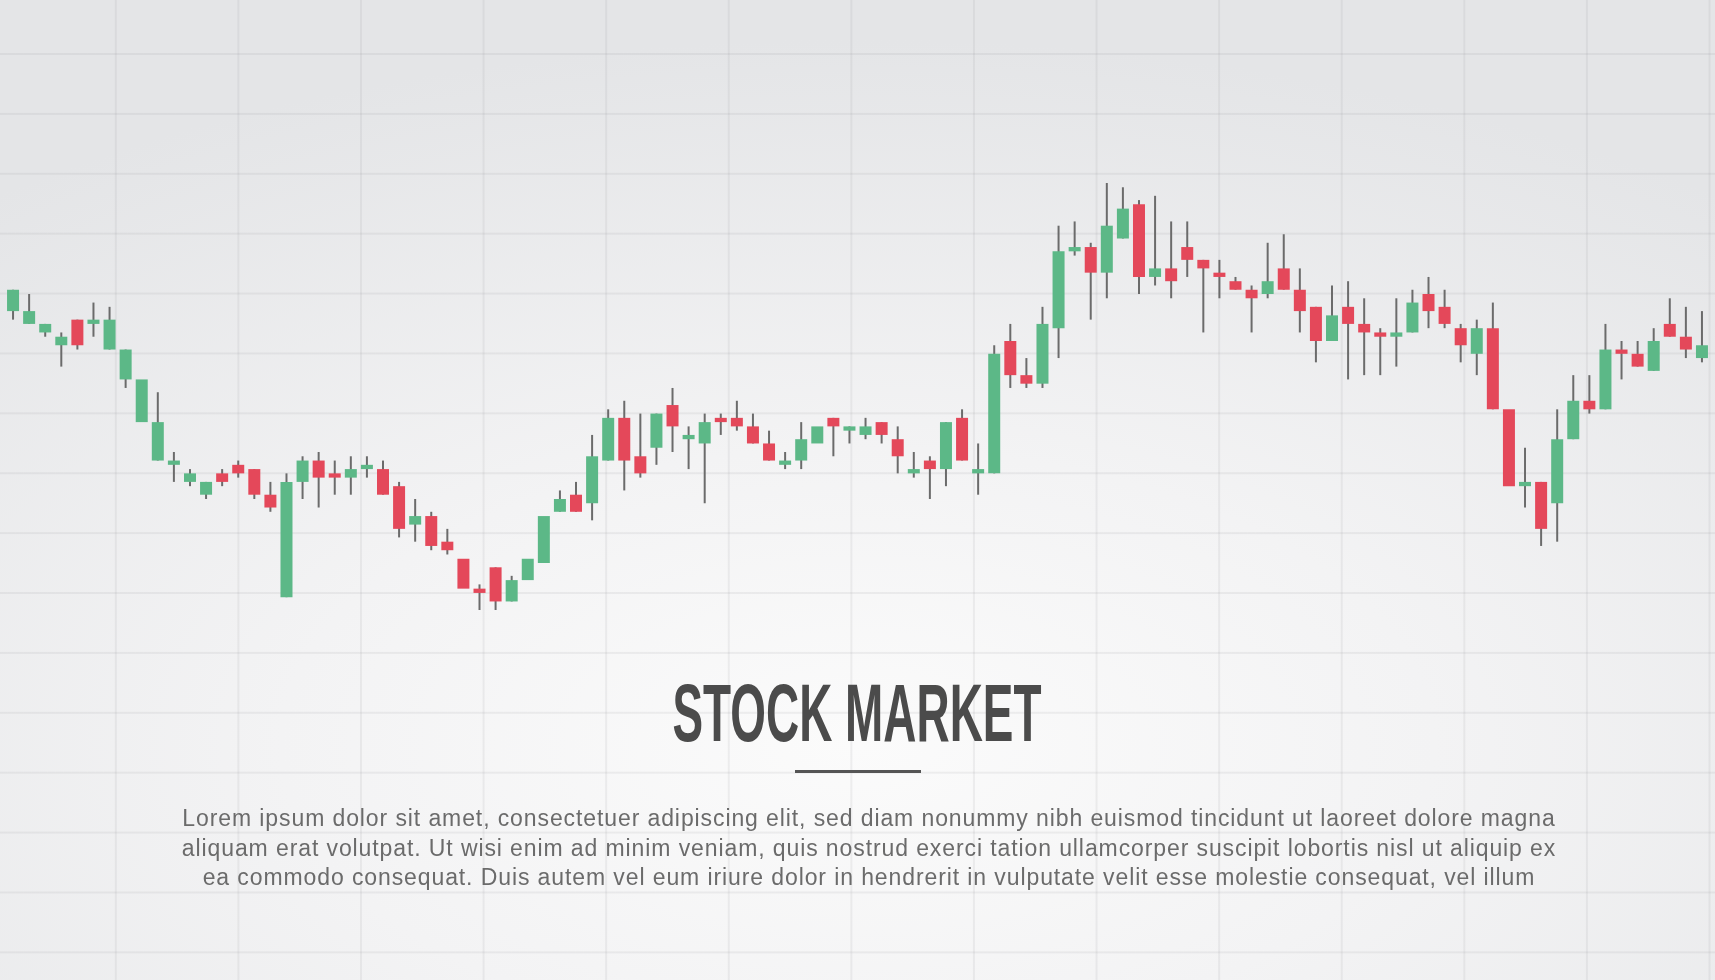 This screenshot has height=980, width=1715. Describe the element at coordinates (857, 712) in the screenshot. I see `text: STOCK MARKET` at that location.